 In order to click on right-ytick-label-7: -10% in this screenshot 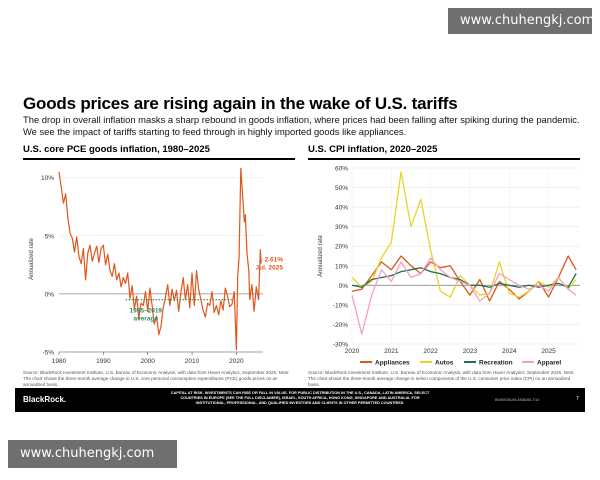, I will do `click(340, 305)`.